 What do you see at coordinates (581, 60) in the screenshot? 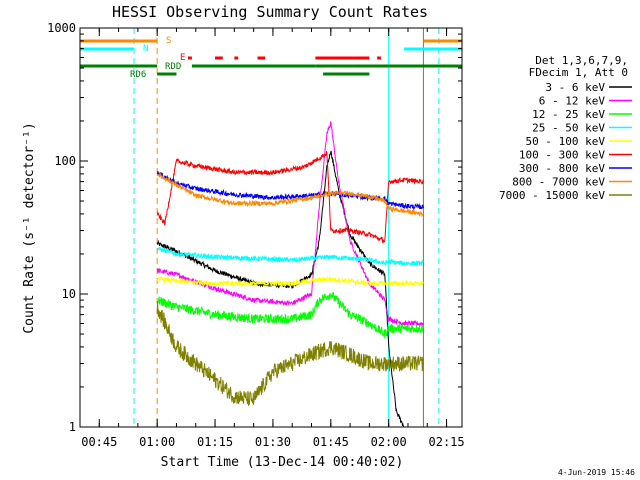
I see `legend-header-0: Det 1,3,6,7,9,` at bounding box center [581, 60].